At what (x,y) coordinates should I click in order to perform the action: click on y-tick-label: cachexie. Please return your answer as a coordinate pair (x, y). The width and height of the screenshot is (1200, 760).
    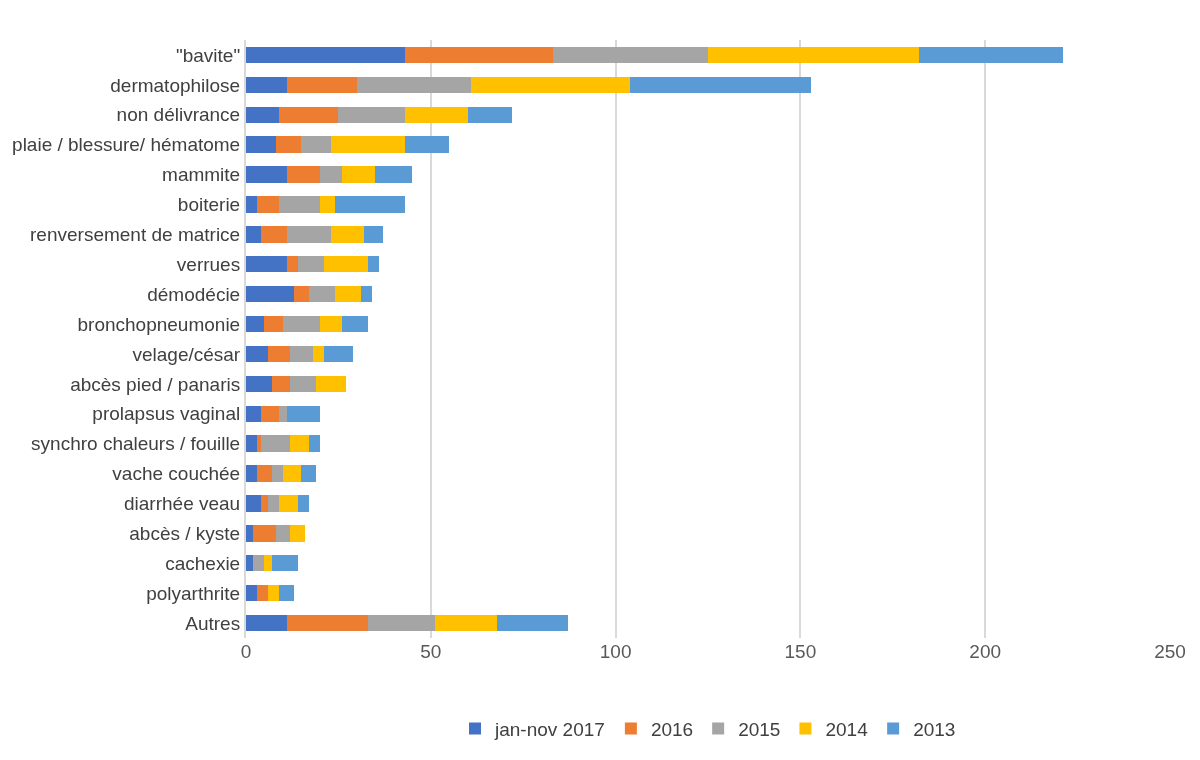
    Looking at the image, I should click on (203, 563).